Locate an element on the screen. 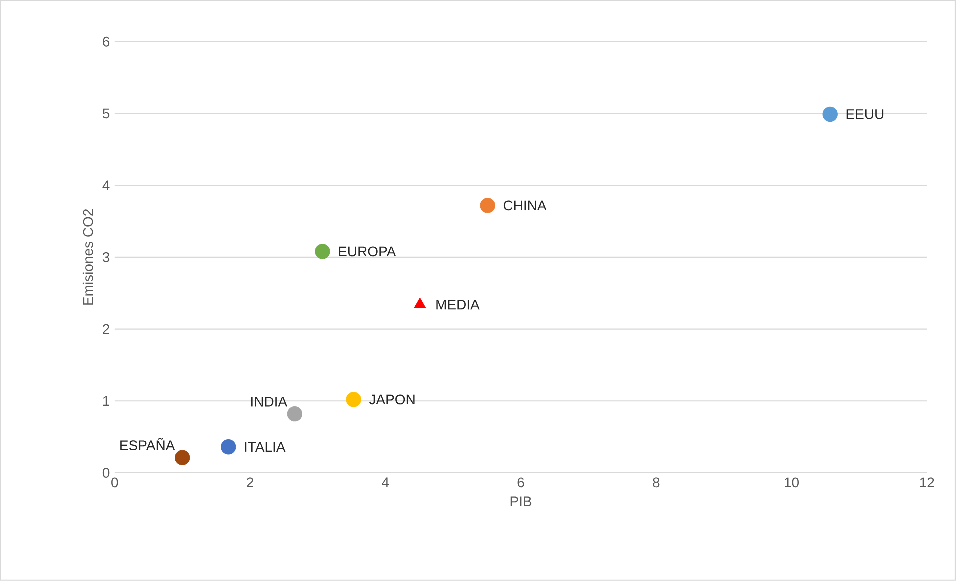  y-tick-label: 3 is located at coordinates (106, 257).